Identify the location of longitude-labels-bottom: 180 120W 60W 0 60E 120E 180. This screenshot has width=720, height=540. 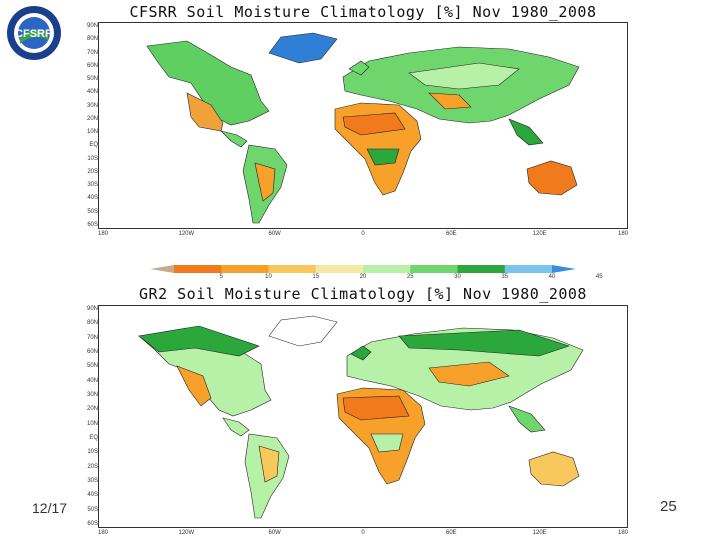
(363, 534).